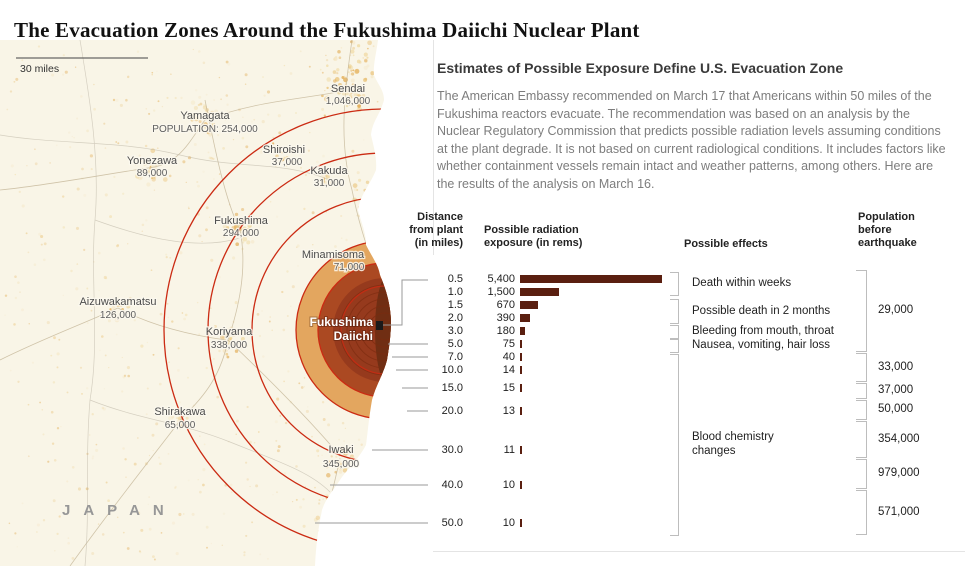 Image resolution: width=972 pixels, height=566 pixels. I want to click on effect-label: Bleeding from mouth, throat, so click(763, 331).